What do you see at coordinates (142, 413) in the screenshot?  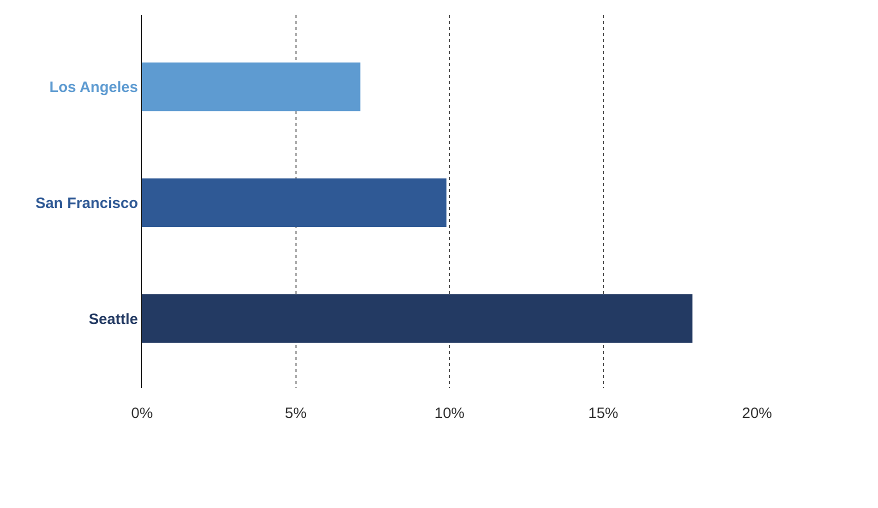 I see `x-tick-label: 0%` at bounding box center [142, 413].